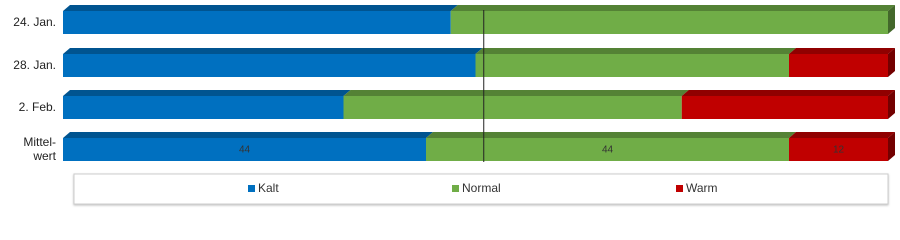 Image resolution: width=900 pixels, height=240 pixels. I want to click on legend-box, so click(481, 189).